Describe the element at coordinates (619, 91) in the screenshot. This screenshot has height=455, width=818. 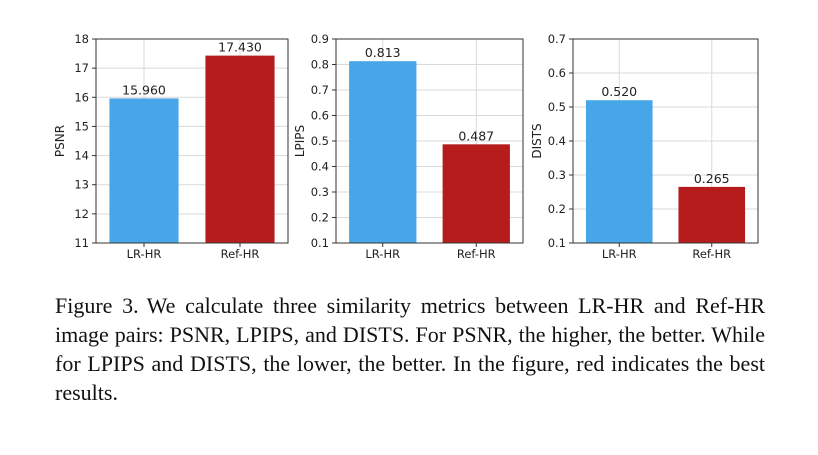
I see `bar-value-label: 0.520` at that location.